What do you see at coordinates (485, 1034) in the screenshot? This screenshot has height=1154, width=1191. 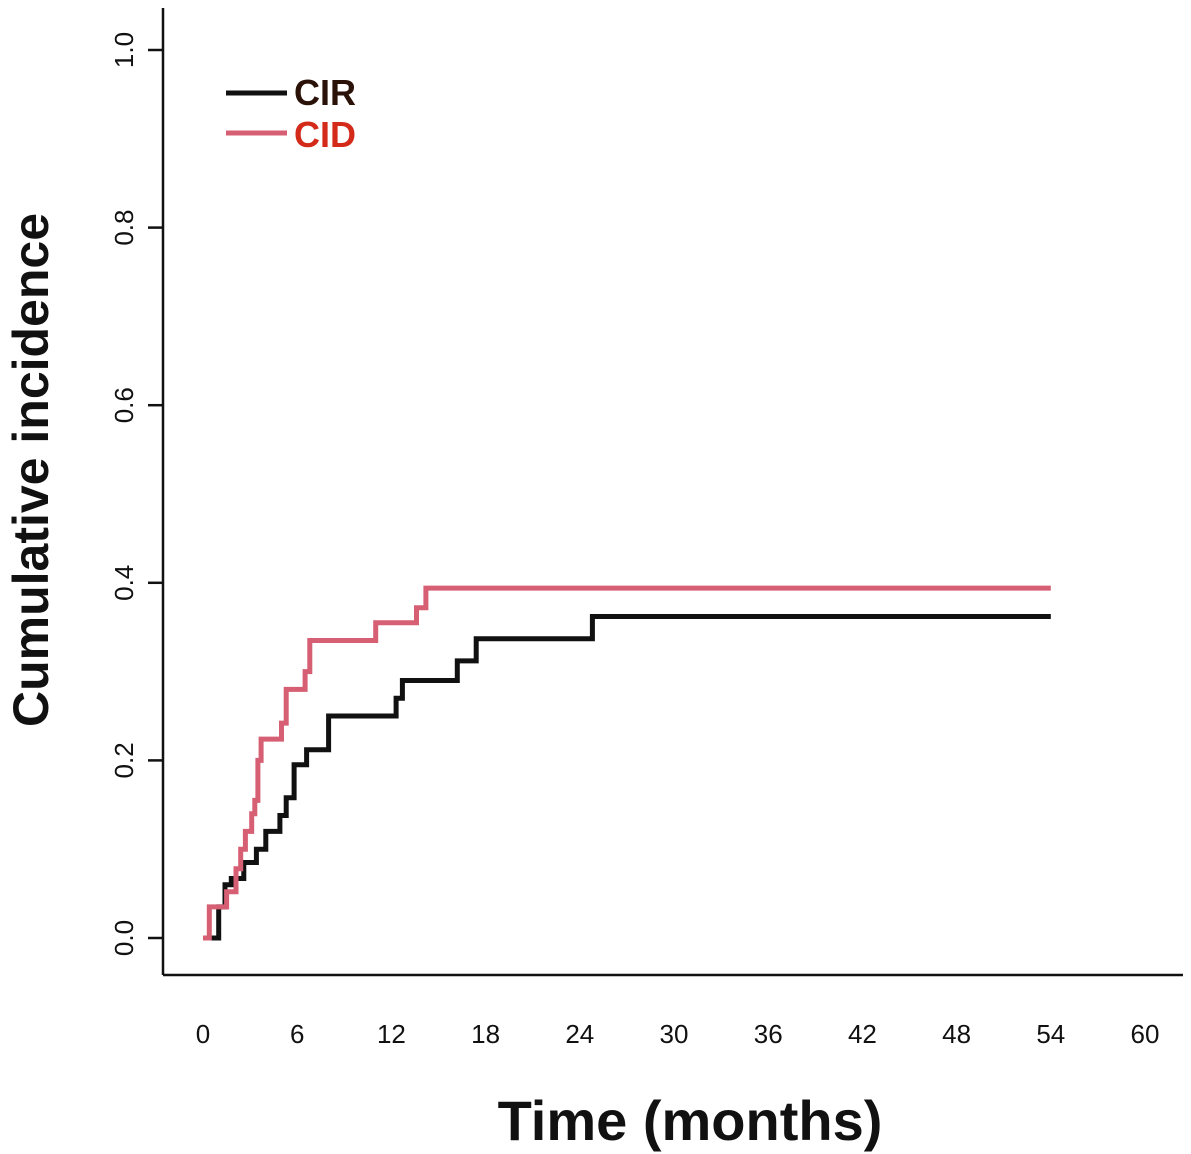 I see `x-tick-label: 18` at bounding box center [485, 1034].